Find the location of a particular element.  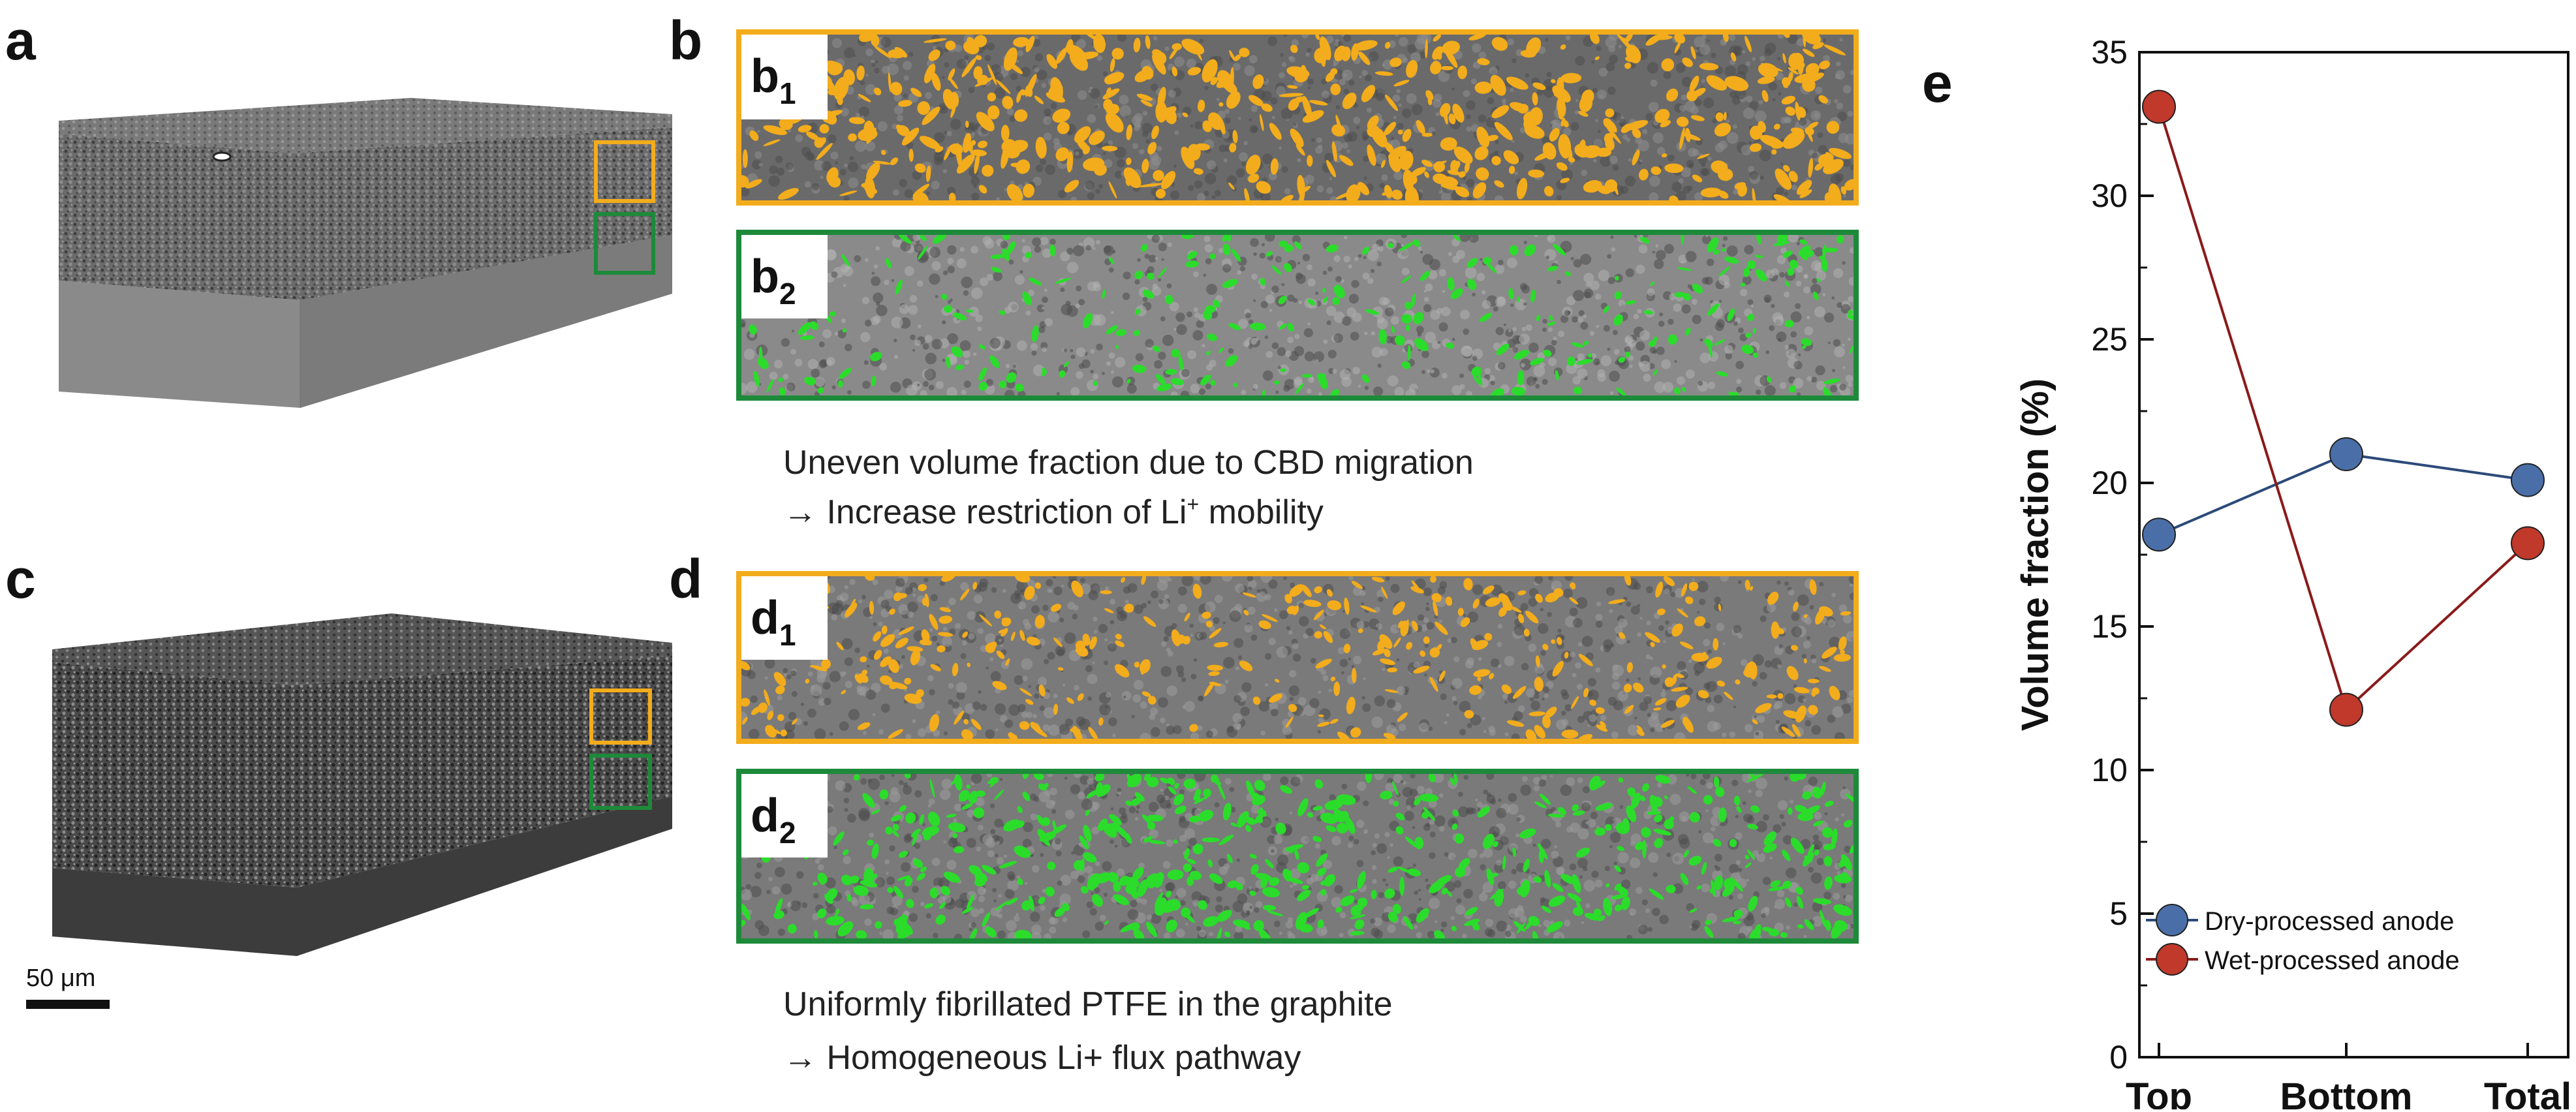

y-axis-label: Volume fraction (%) is located at coordinates (2035, 554).